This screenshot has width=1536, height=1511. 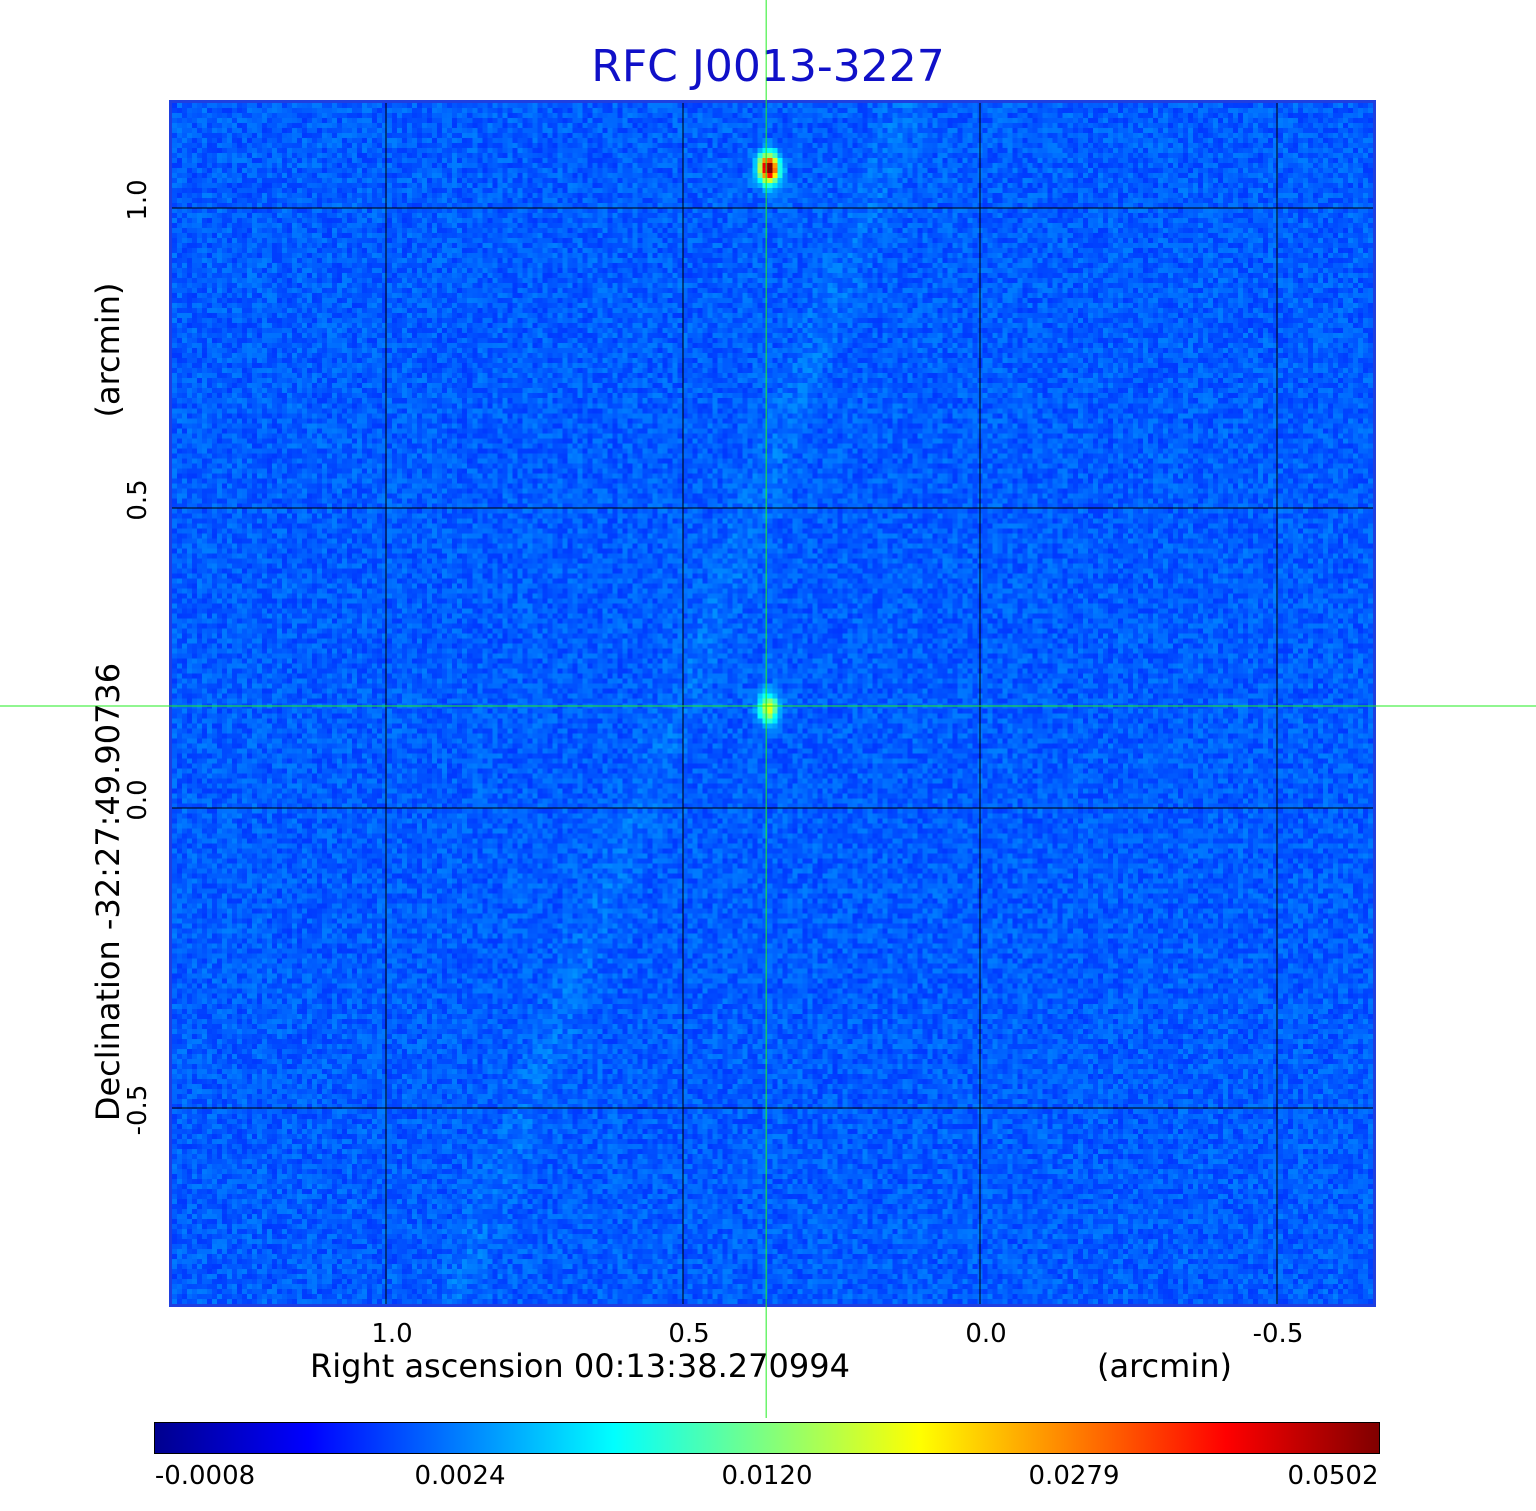 What do you see at coordinates (1074, 1476) in the screenshot?
I see `colorbar-tick-label: 0.0279` at bounding box center [1074, 1476].